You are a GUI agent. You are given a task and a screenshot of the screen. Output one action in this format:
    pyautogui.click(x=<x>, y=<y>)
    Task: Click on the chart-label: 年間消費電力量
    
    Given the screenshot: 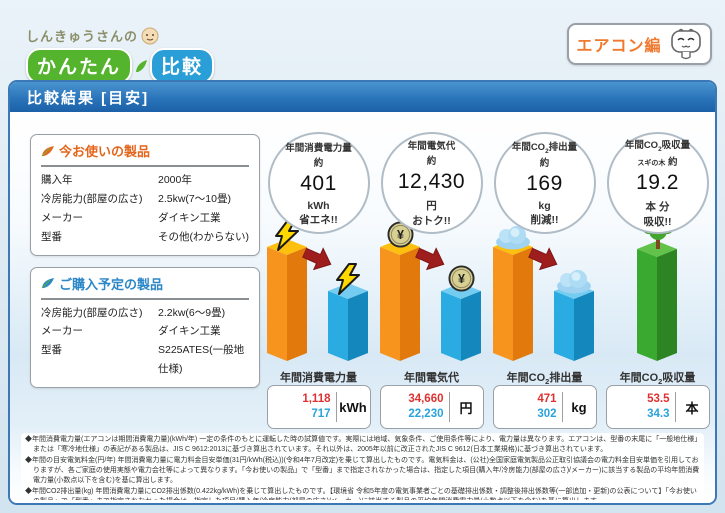 What is the action you would take?
    pyautogui.click(x=318, y=378)
    